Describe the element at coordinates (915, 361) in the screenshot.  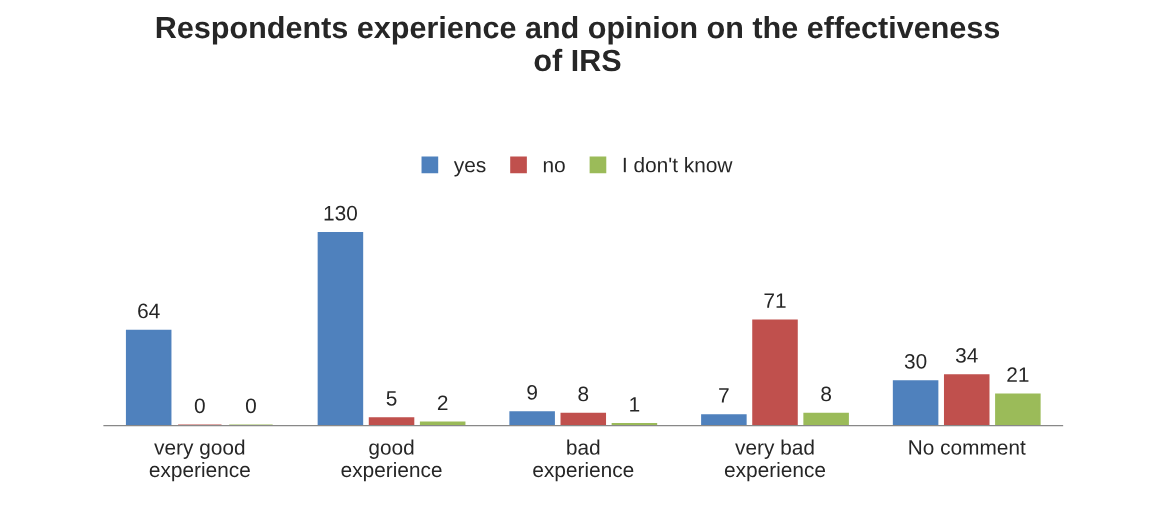
I see `data-label: 30` at that location.